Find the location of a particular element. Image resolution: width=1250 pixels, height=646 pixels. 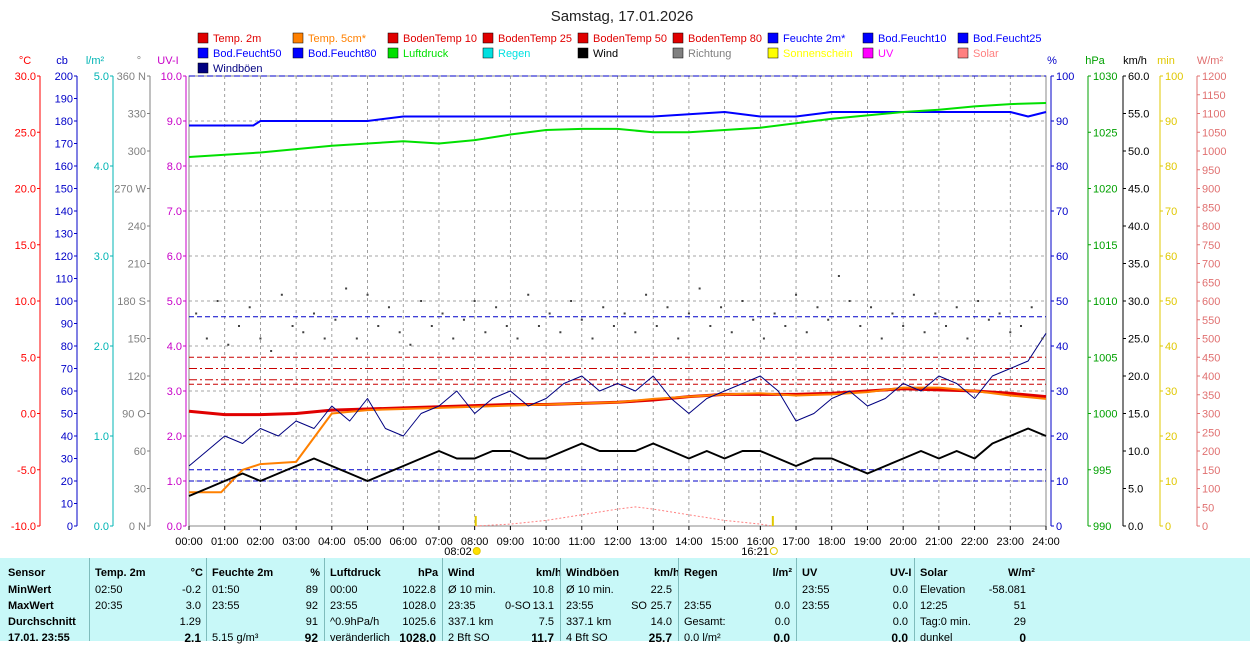

stats-header-unit: W/m² is located at coordinates (1021, 573).